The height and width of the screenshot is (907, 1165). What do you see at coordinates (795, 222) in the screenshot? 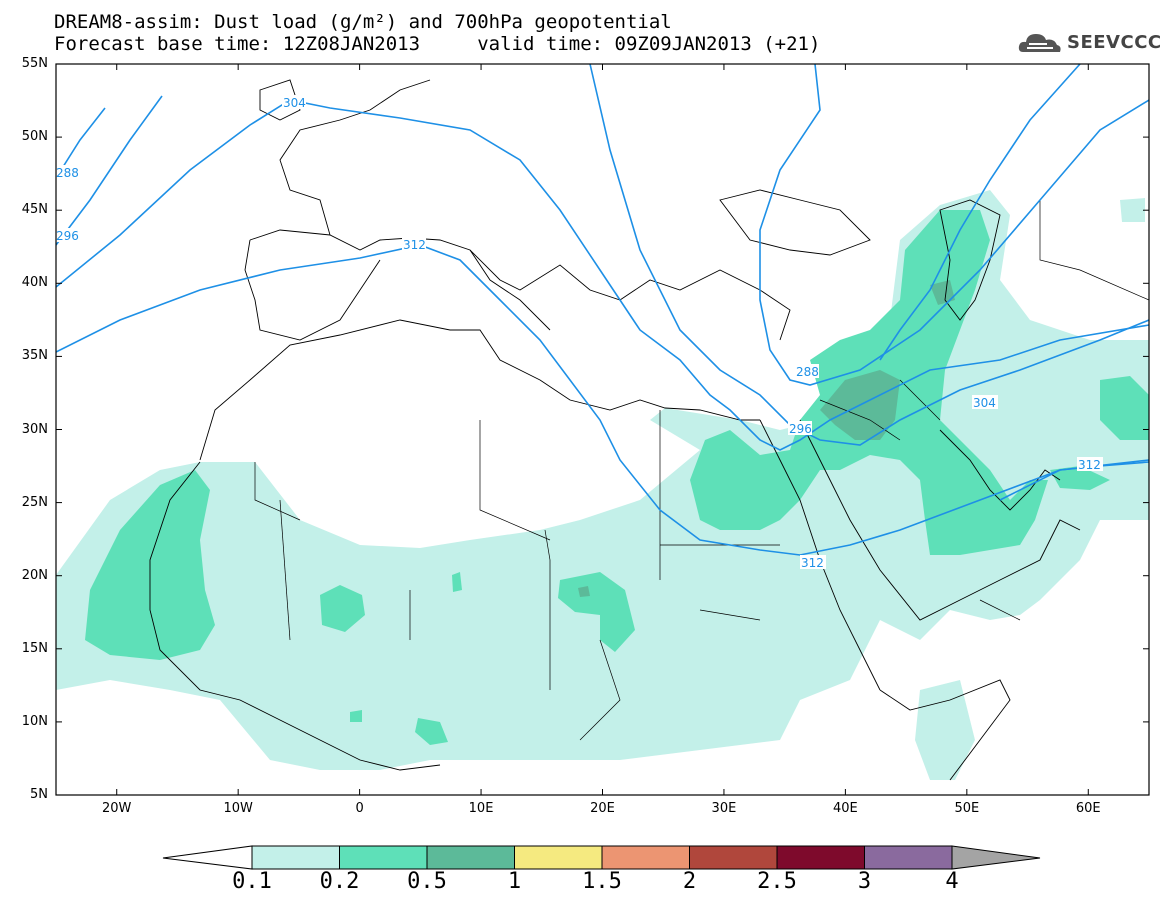
I see `coast-black-sea` at bounding box center [795, 222].